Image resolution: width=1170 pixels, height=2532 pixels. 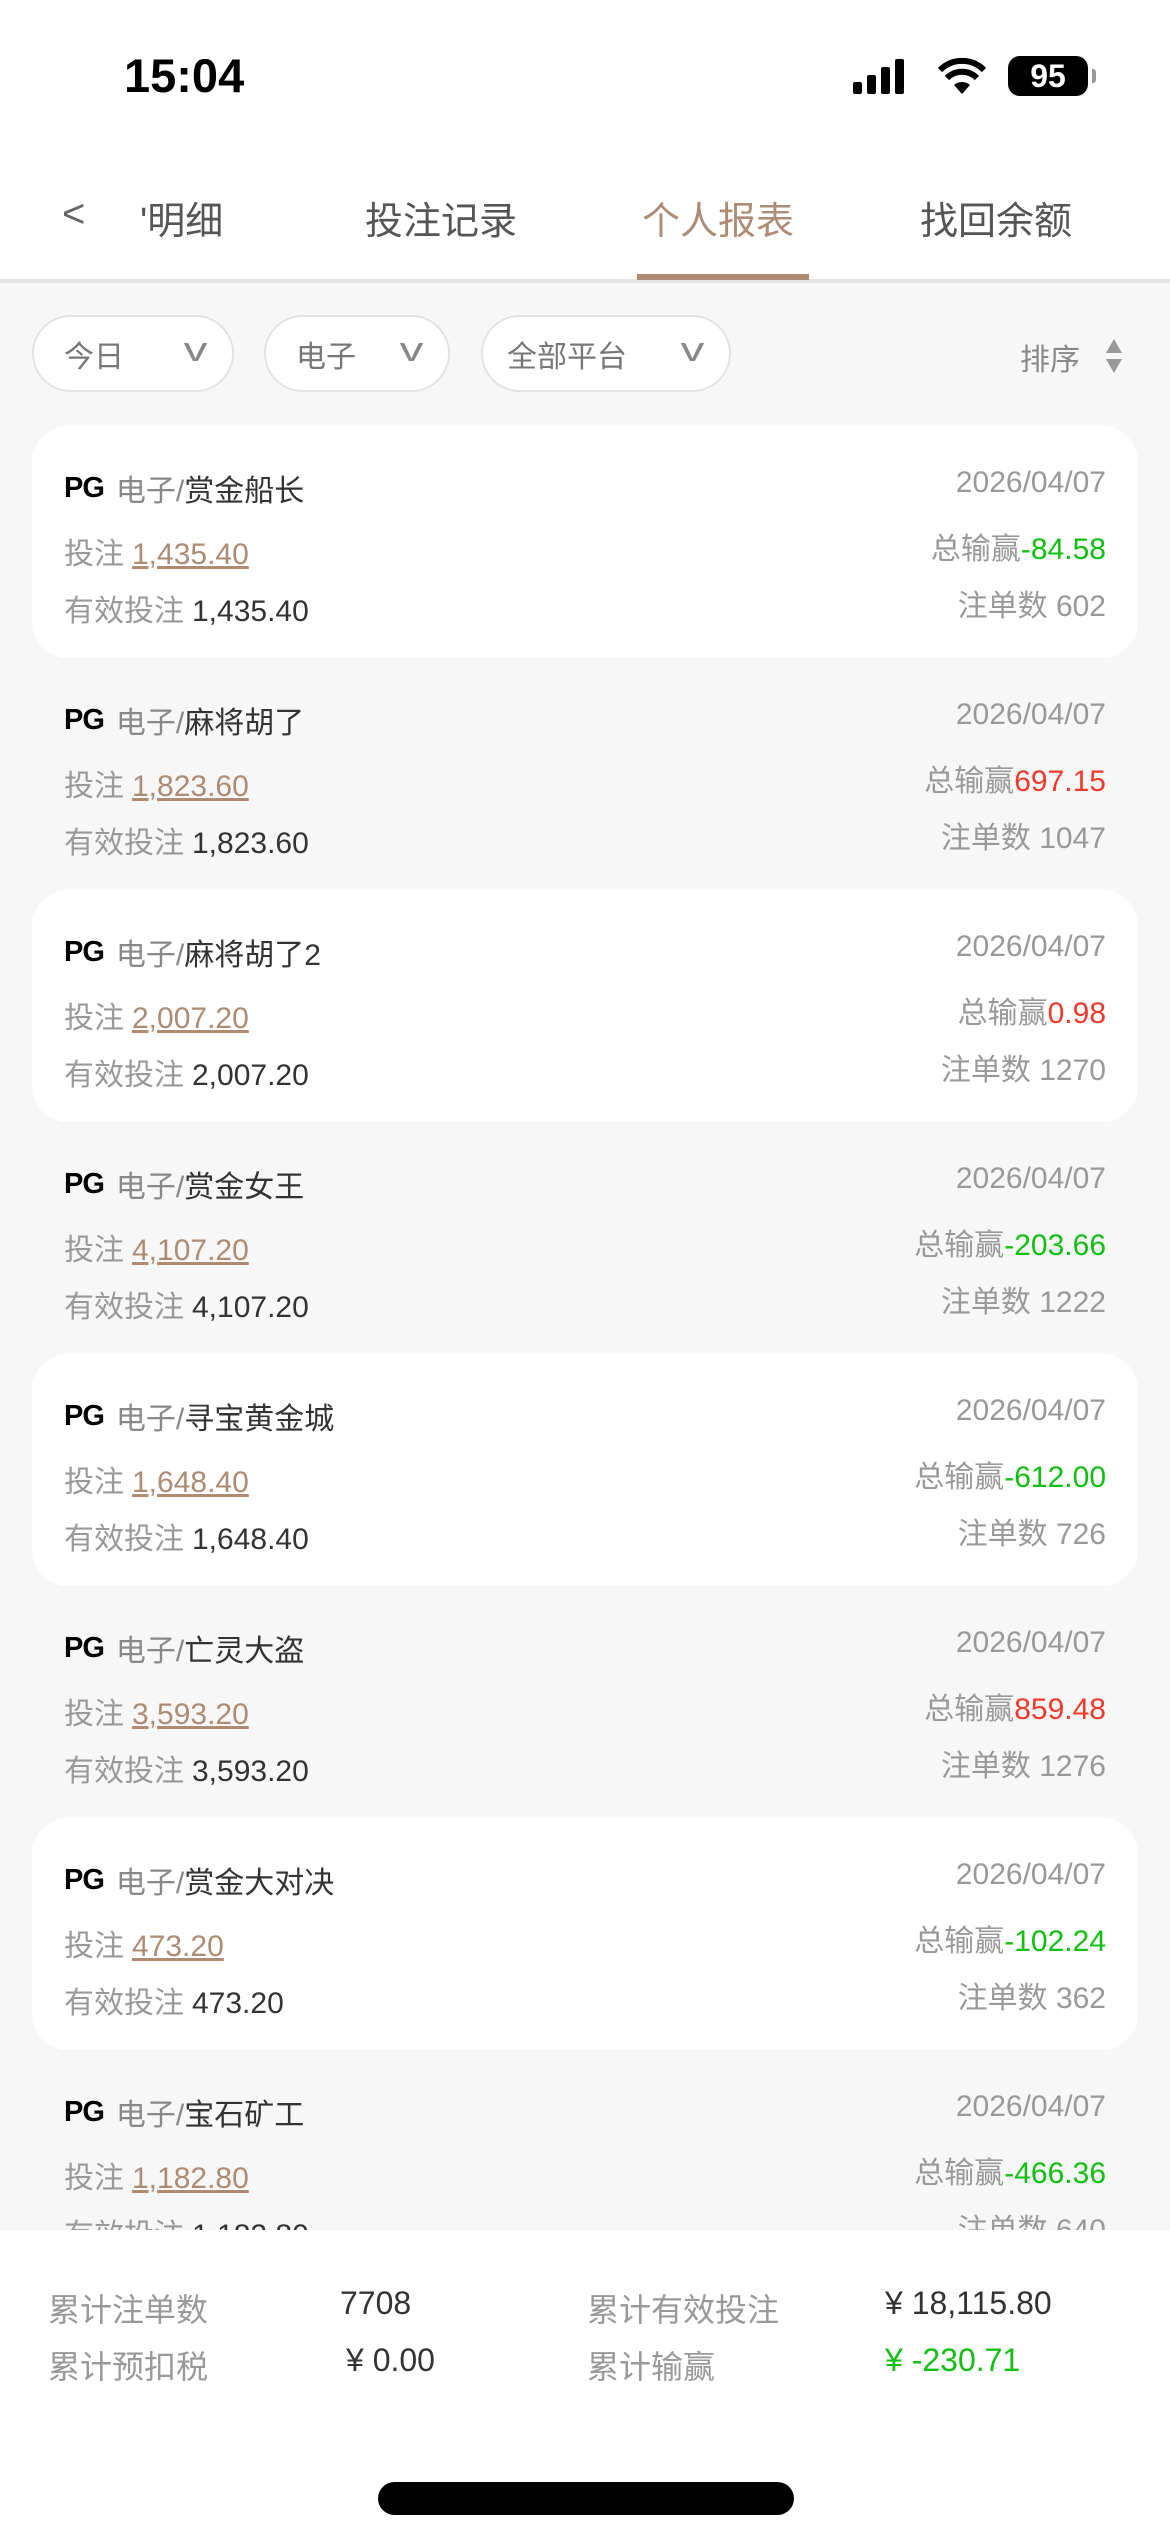 I want to click on summary-win-label: 累计输赢, so click(x=651, y=2367).